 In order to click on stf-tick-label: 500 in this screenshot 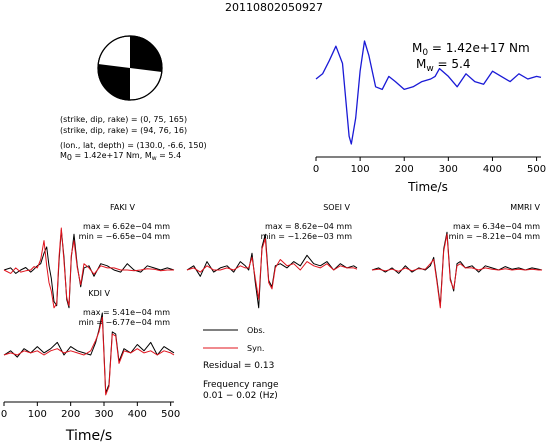, I will do `click(536, 169)`.